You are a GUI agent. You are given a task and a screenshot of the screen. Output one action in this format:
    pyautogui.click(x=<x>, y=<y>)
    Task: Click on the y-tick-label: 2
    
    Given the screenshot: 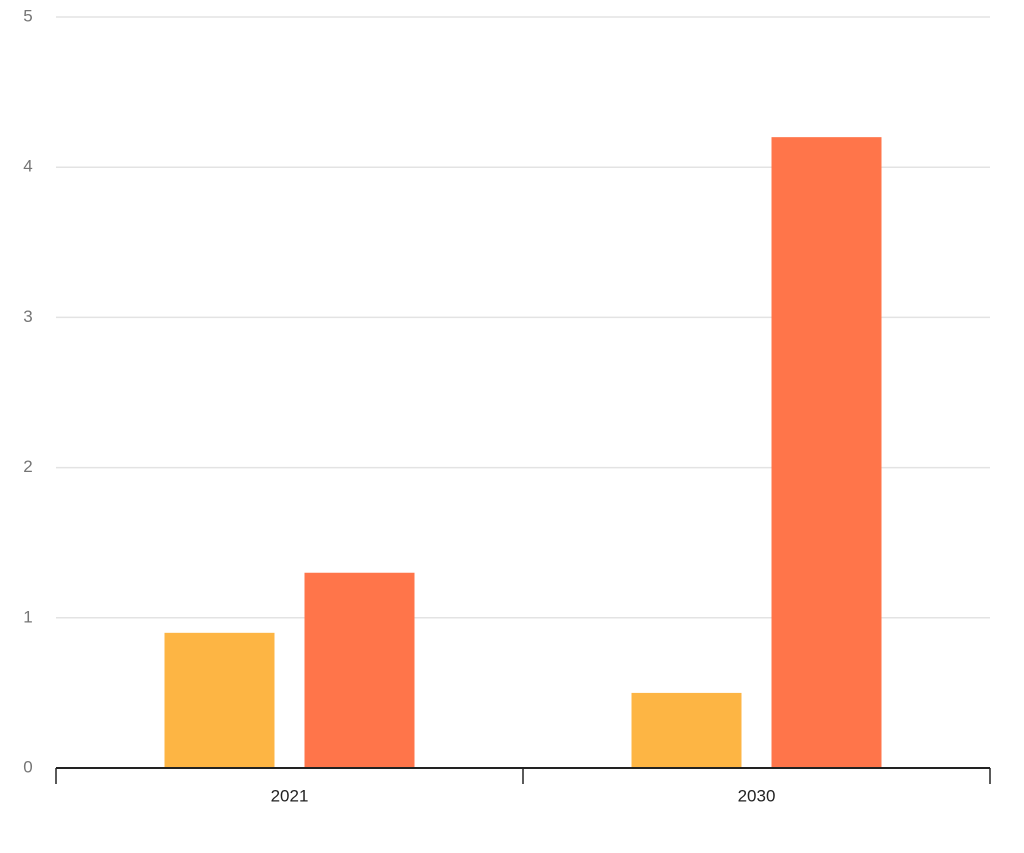 What is the action you would take?
    pyautogui.click(x=27, y=466)
    